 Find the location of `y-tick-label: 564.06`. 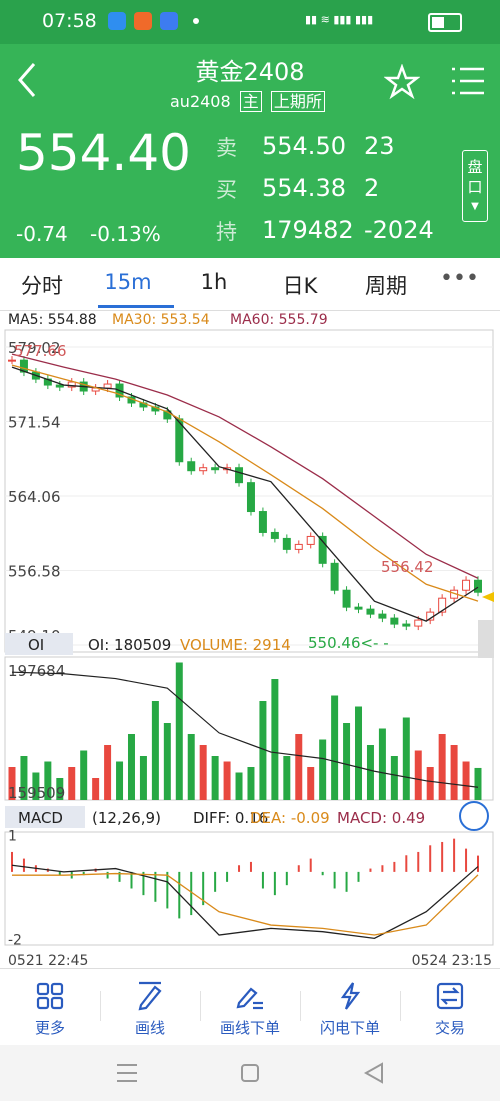

y-tick-label: 564.06 is located at coordinates (34, 497).